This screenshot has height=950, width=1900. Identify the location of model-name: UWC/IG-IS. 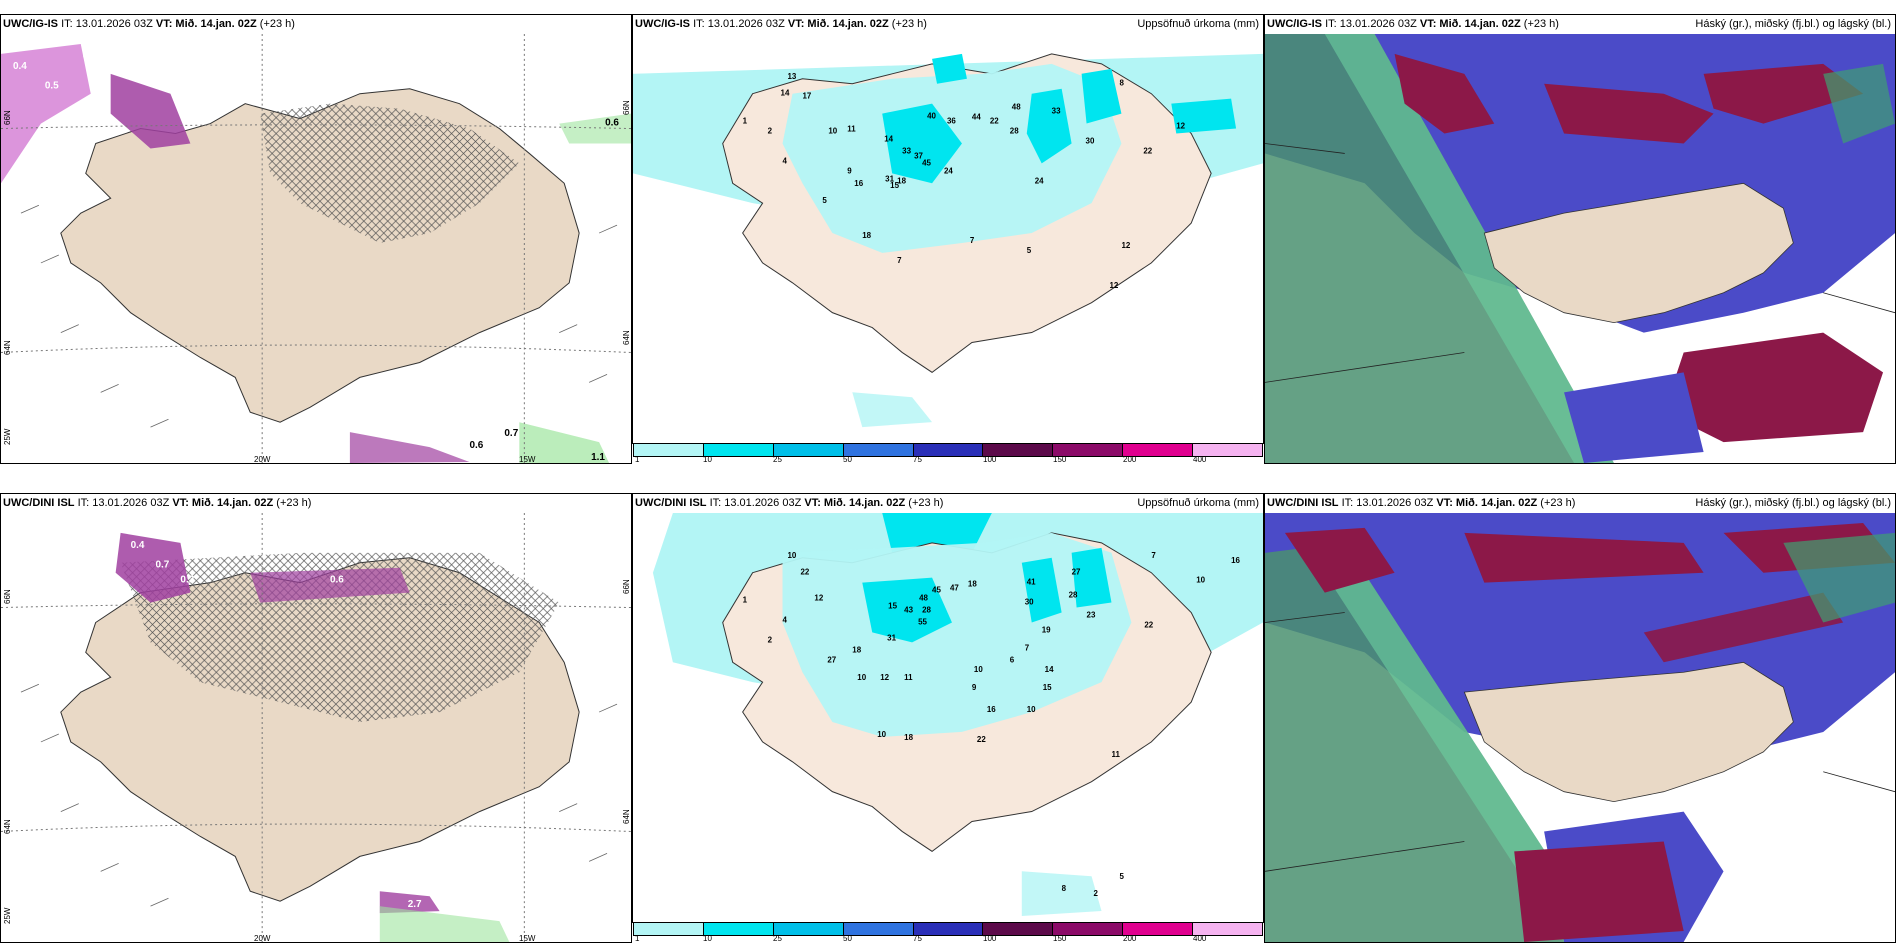
(1294, 24).